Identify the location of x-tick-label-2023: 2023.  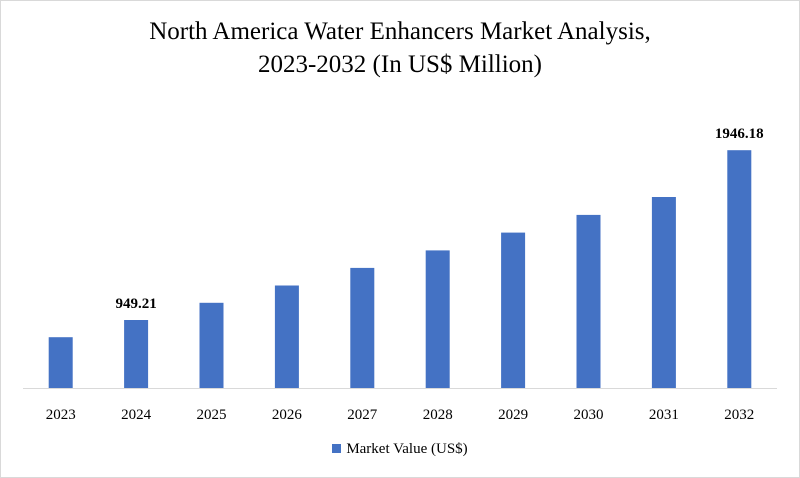
(61, 415).